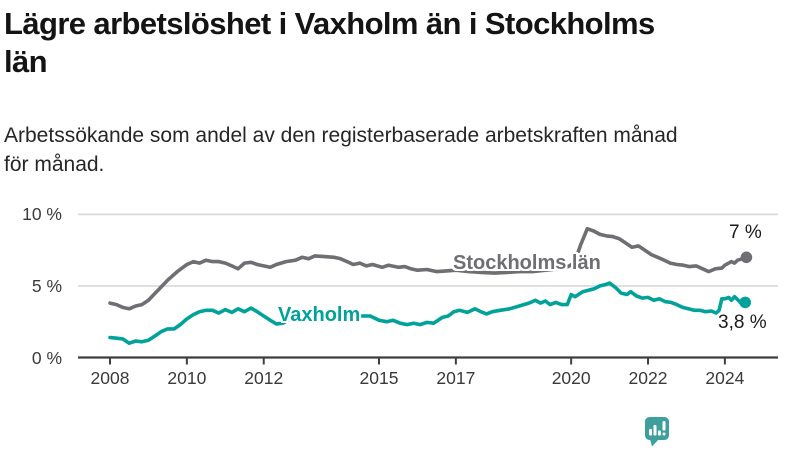 This screenshot has height=450, width=800. I want to click on y-axis-tick-label: 5 %, so click(46, 285).